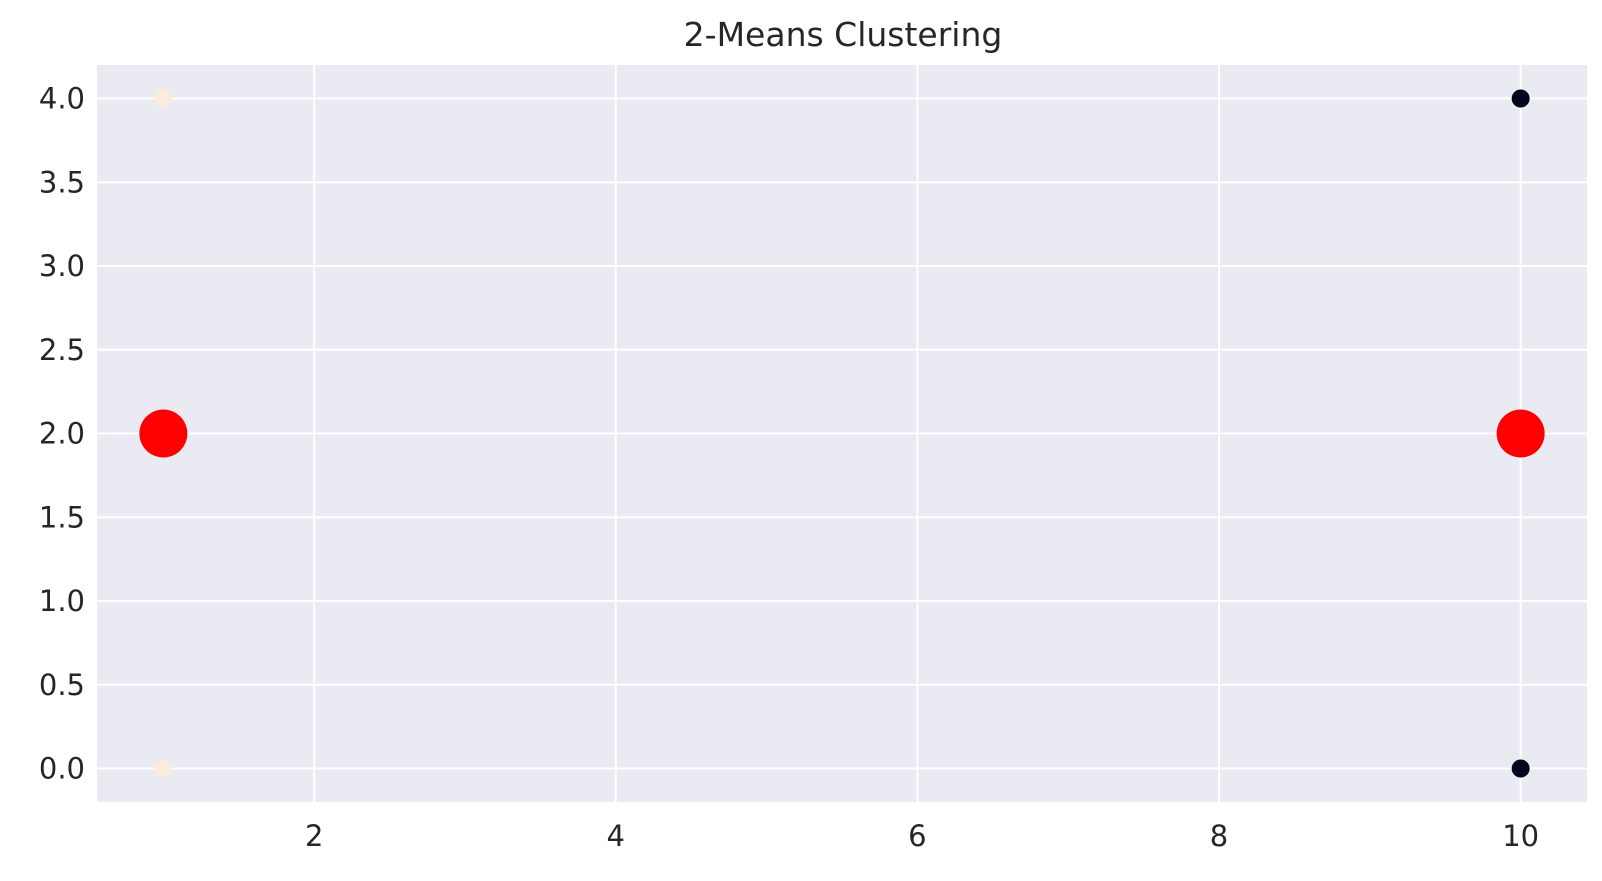  I want to click on chart-title: 2-Means Clustering, so click(843, 34).